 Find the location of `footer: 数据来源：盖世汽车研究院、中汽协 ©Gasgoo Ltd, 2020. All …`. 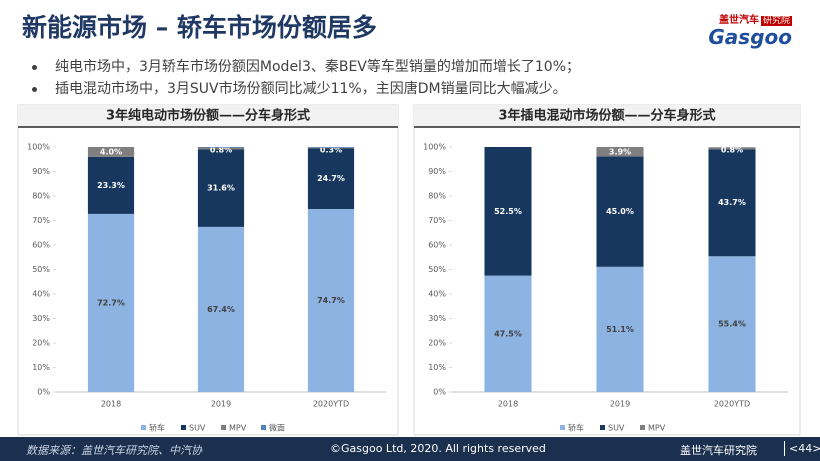

footer: 数据来源：盖世汽车研究院、中汽协 ©Gasgoo Ltd, 2020. All … is located at coordinates (410, 449).